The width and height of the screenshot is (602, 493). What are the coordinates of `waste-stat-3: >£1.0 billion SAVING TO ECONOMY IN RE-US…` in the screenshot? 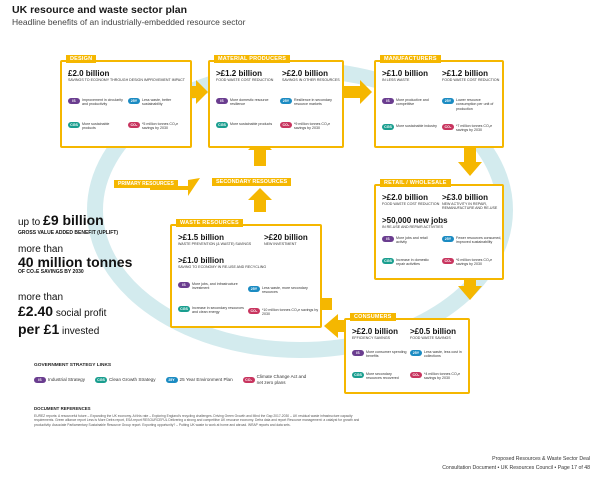 It's located at (248, 262).